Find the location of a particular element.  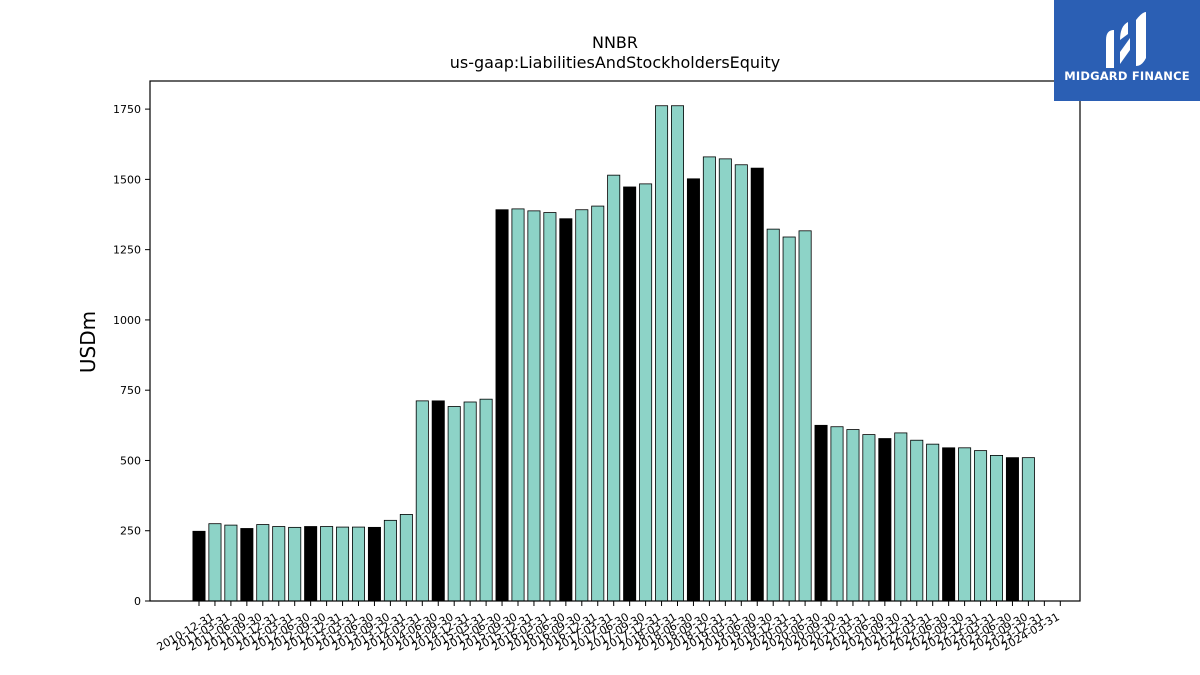

midgard-logo-icon is located at coordinates (1126, 40).